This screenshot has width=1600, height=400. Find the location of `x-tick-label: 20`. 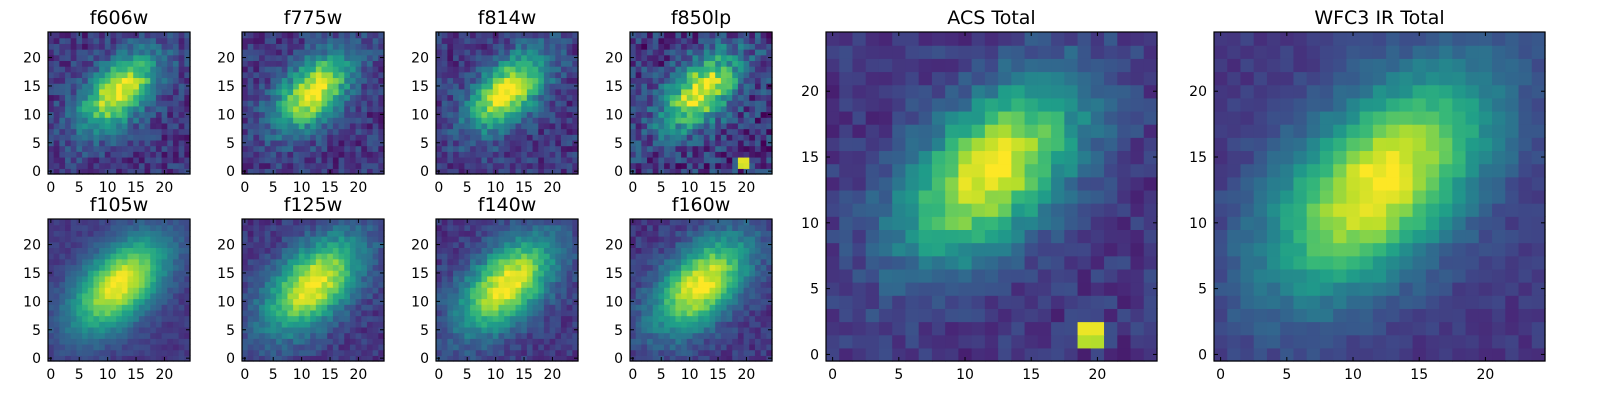

x-tick-label: 20 is located at coordinates (553, 375).